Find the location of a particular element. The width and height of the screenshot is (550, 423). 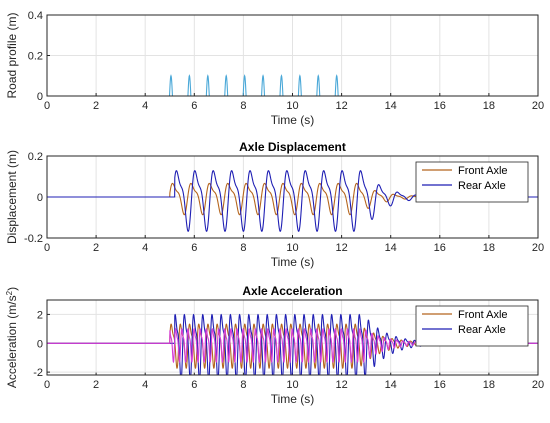

y-tick-label: -0.2 is located at coordinates (33, 239).